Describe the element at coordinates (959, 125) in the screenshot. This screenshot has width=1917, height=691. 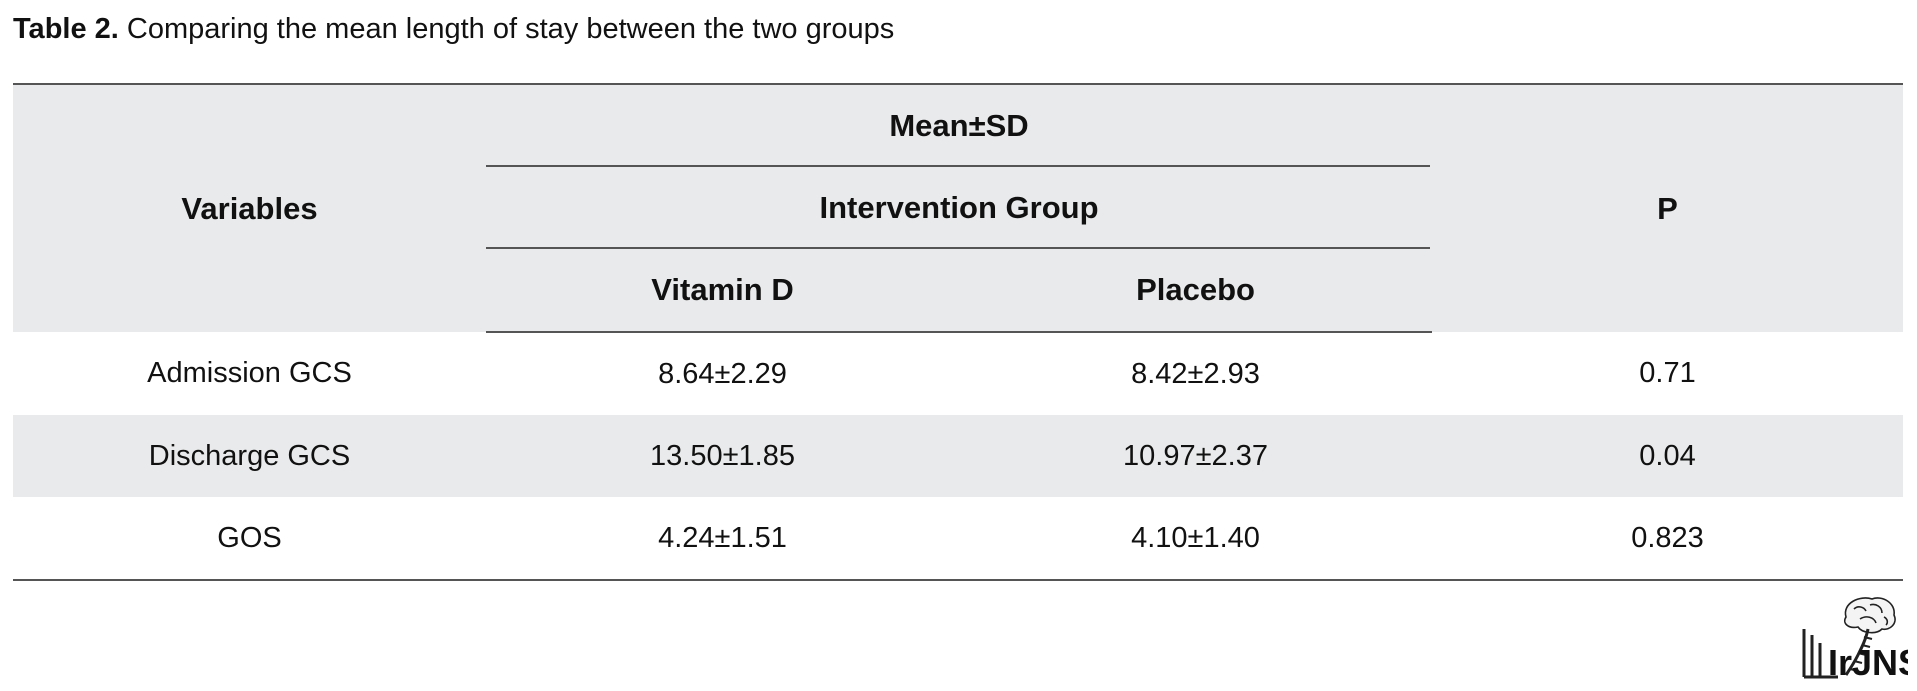
I see `header-mean-sd: Mean±SD` at that location.